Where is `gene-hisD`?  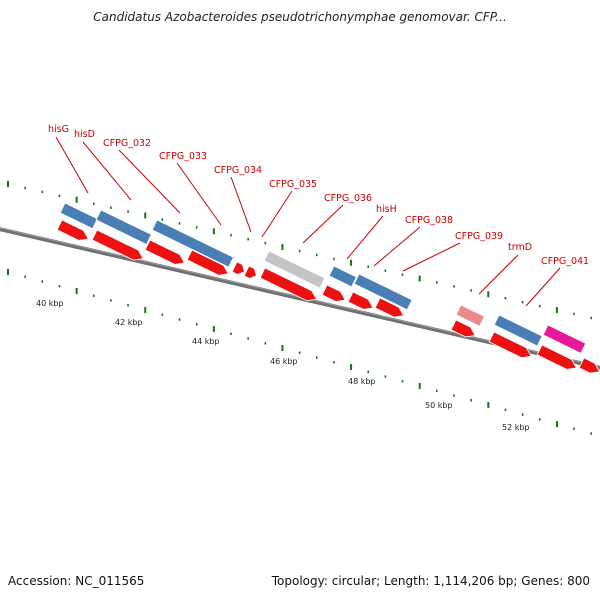 gene-hisD is located at coordinates (123, 227).